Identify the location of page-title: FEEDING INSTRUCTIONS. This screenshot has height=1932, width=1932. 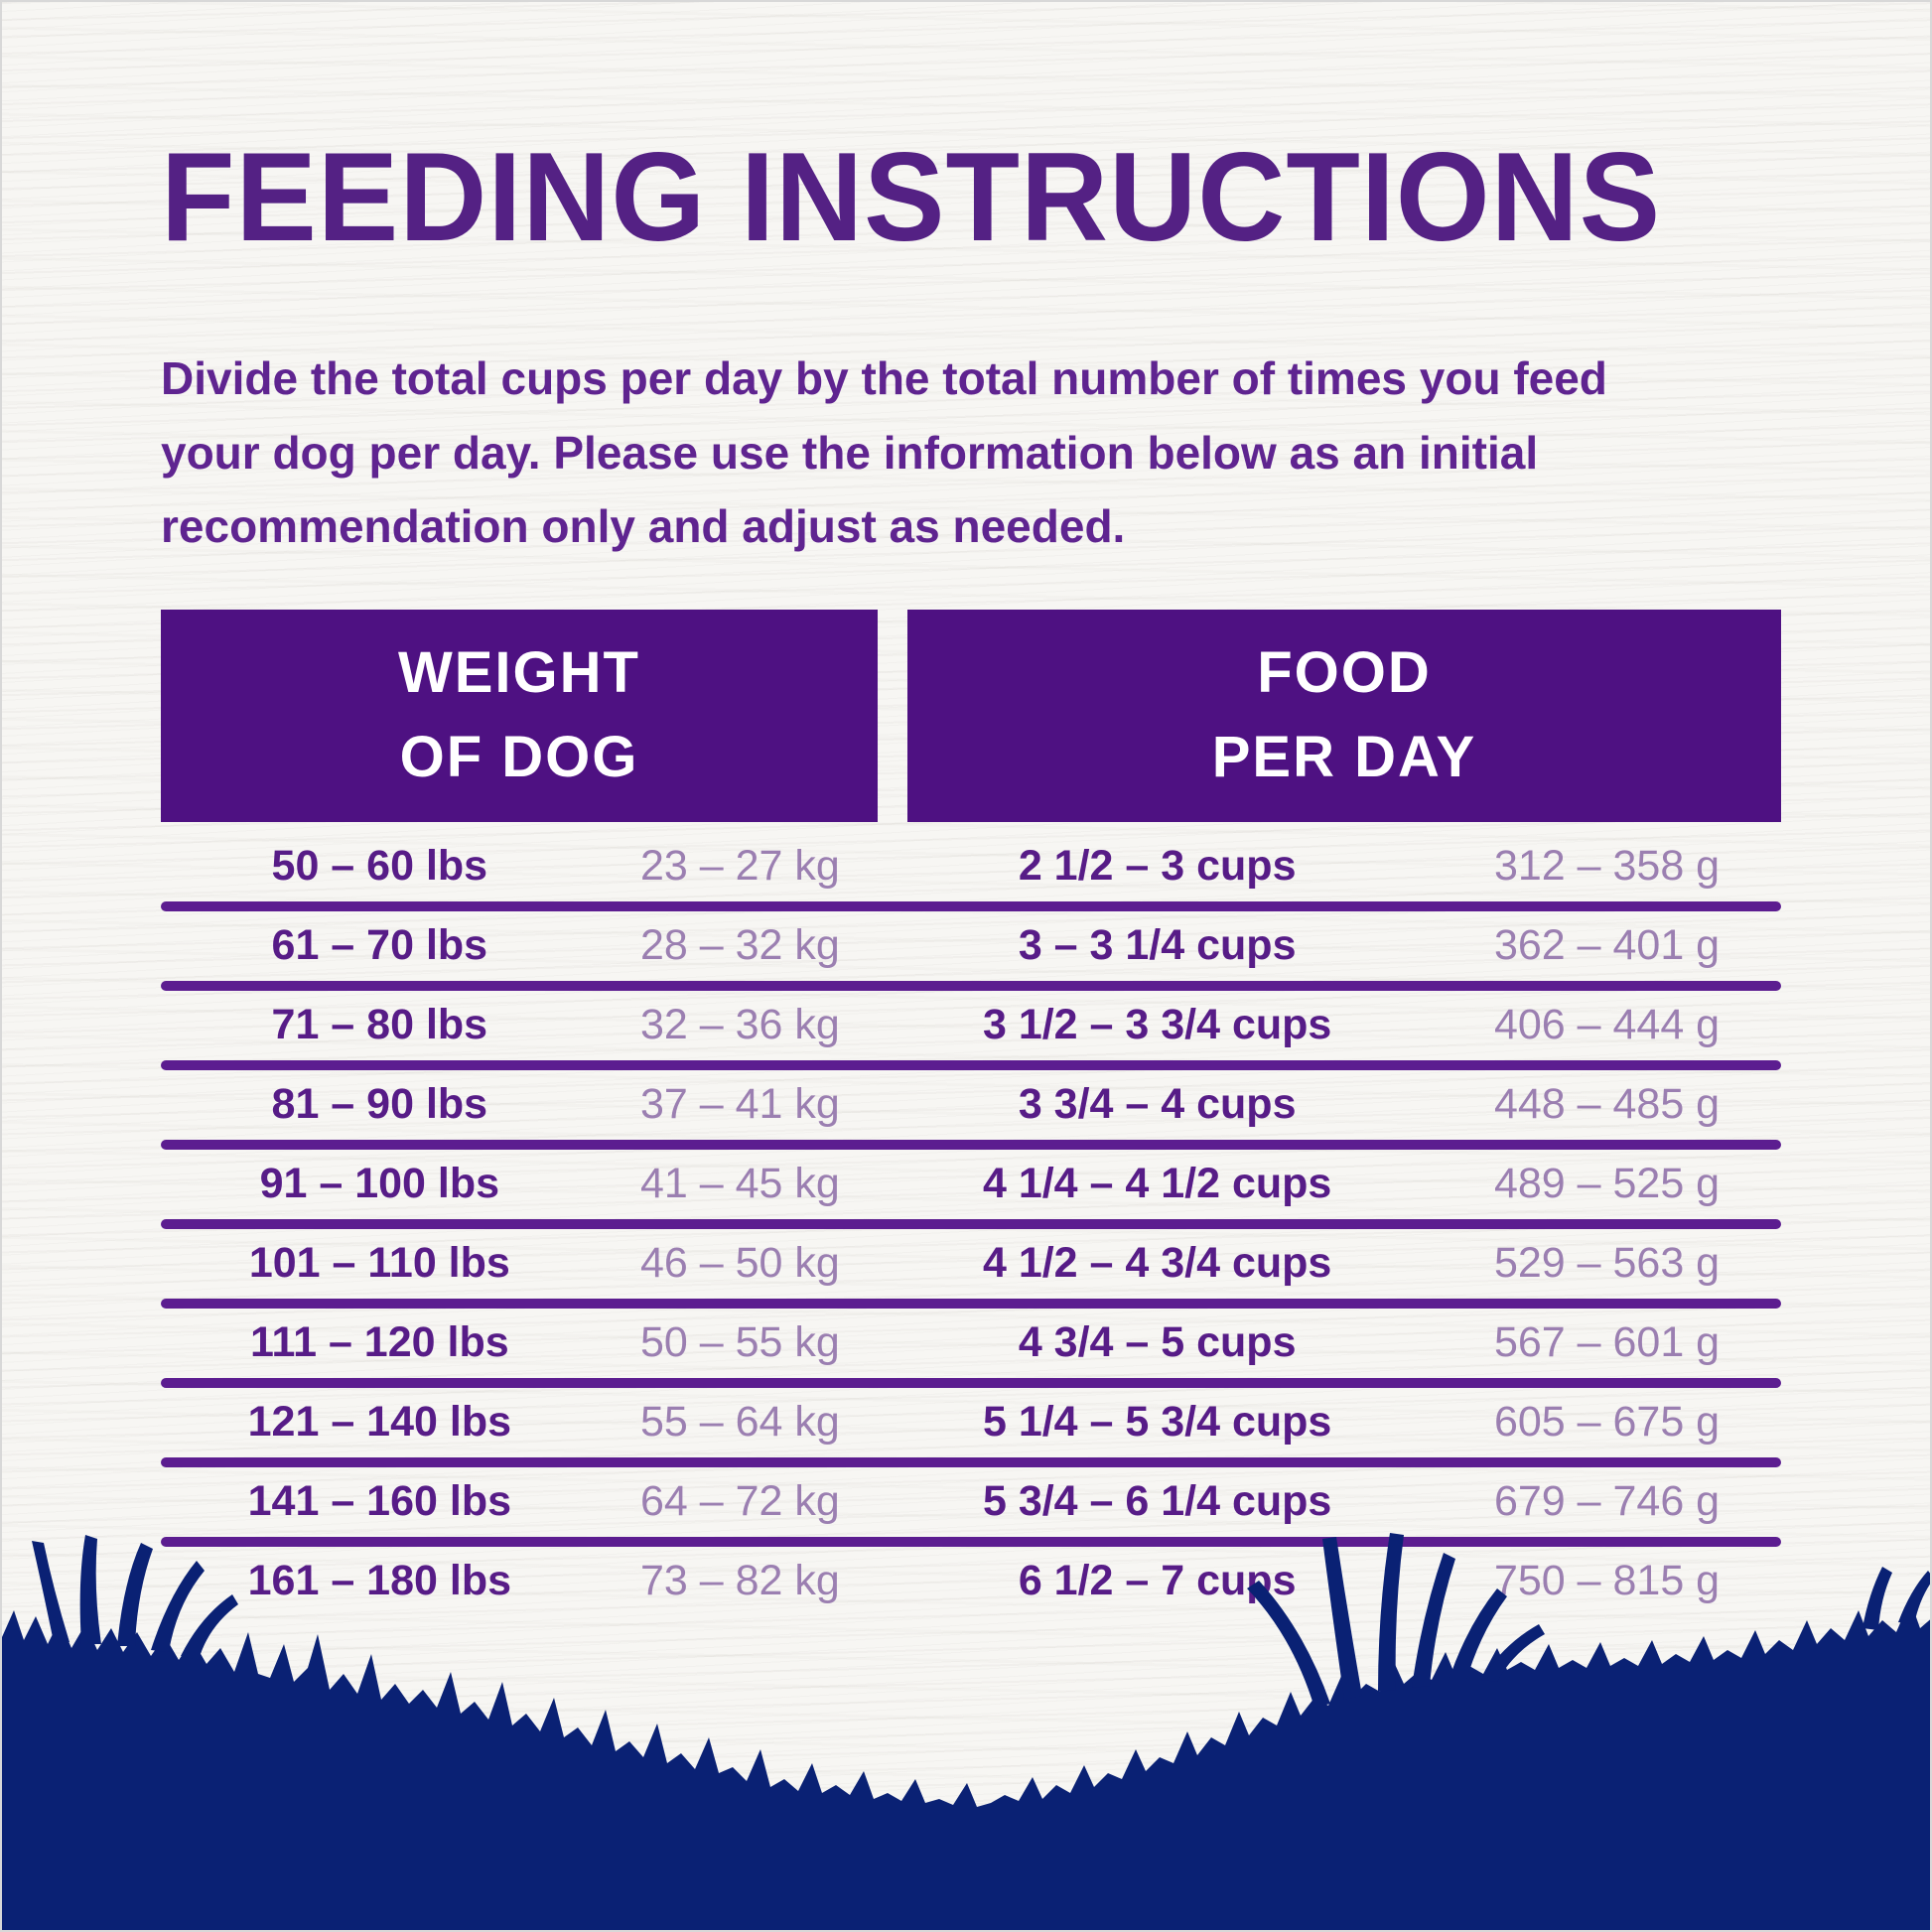
(911, 197).